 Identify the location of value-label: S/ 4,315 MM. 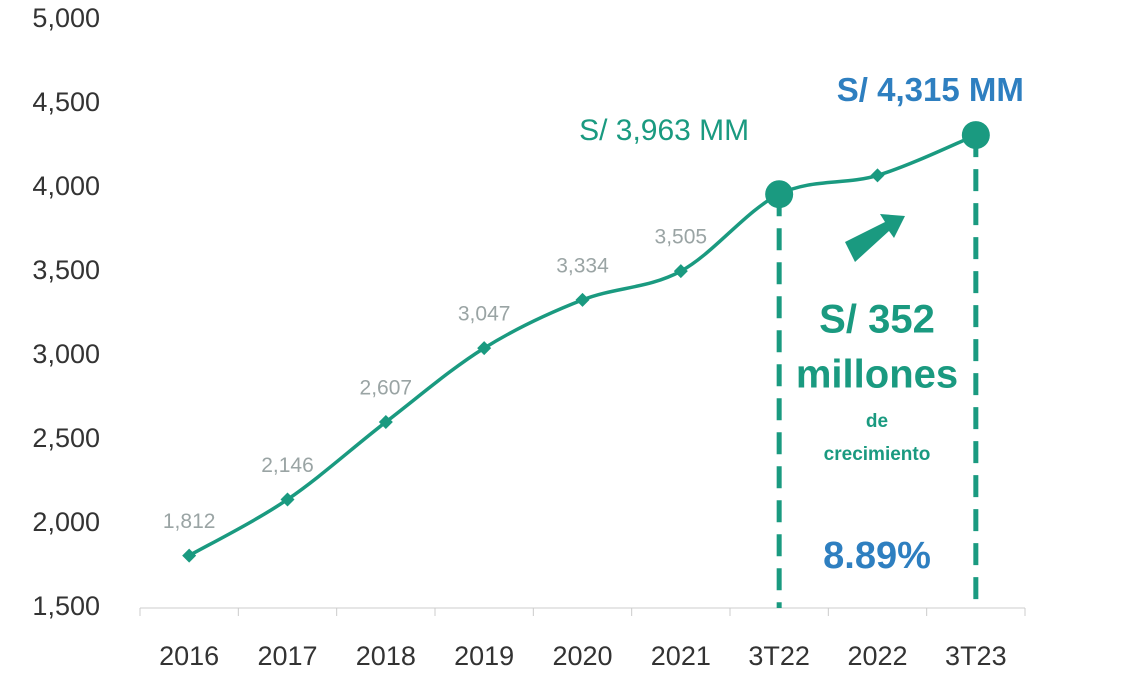
(930, 89).